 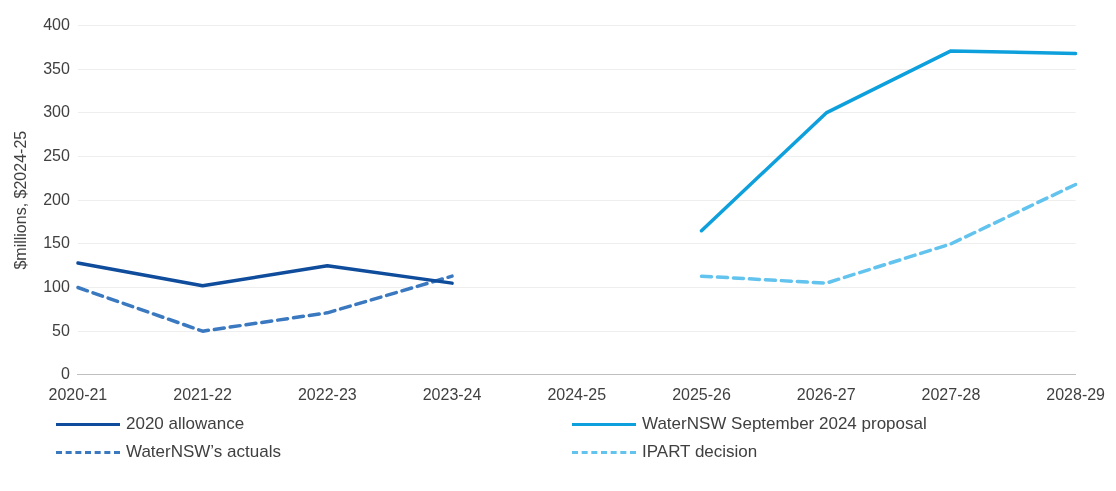 What do you see at coordinates (452, 394) in the screenshot?
I see `x-tick-label: 2023-24` at bounding box center [452, 394].